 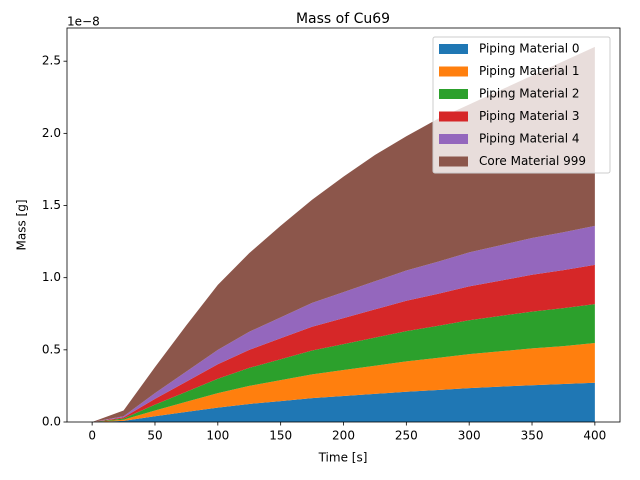 What do you see at coordinates (217, 436) in the screenshot?
I see `x-tick-label: 100` at bounding box center [217, 436].